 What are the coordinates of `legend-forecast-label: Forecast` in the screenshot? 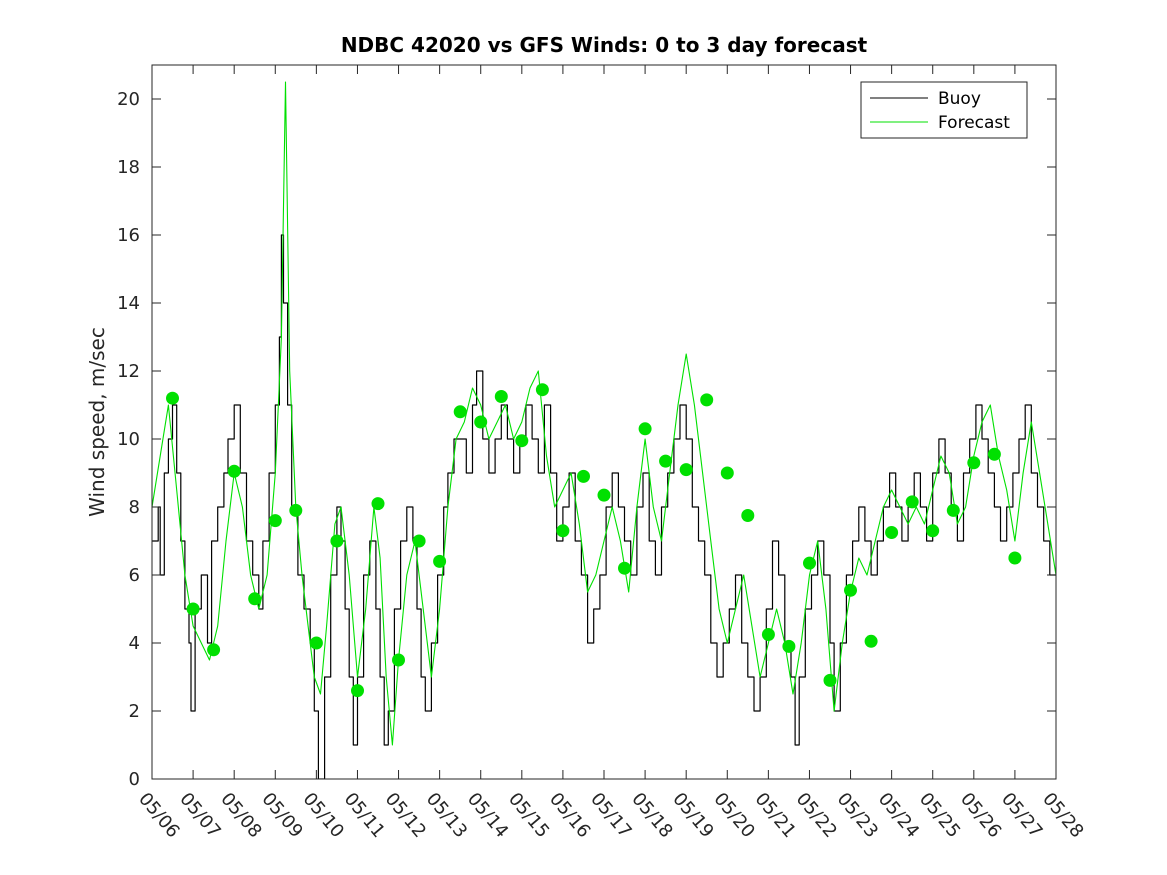 It's located at (974, 123).